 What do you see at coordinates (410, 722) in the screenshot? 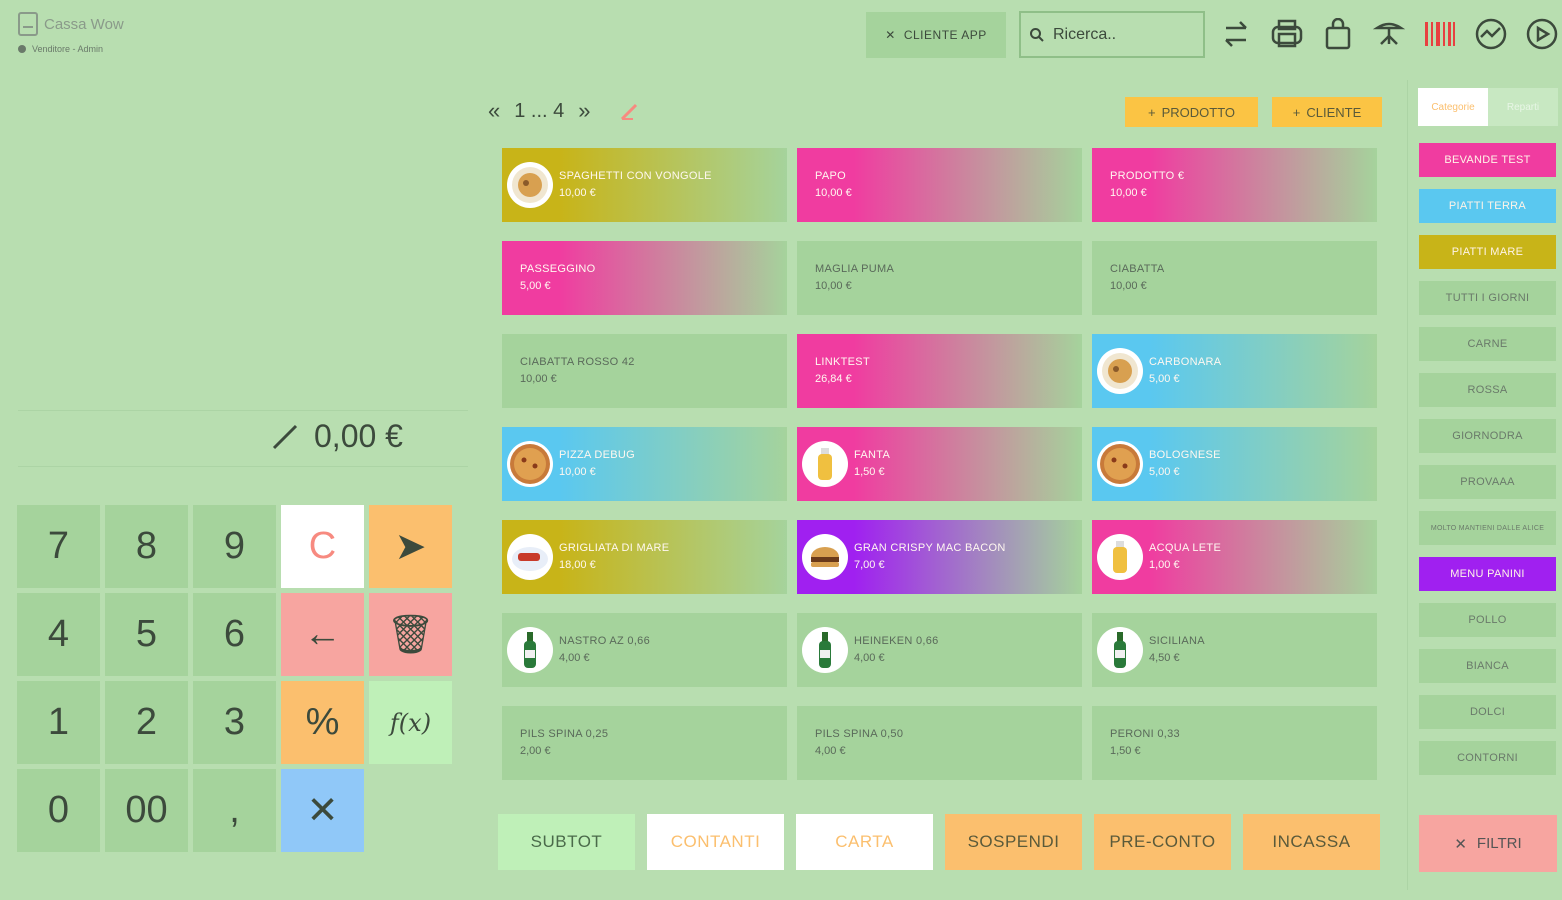
I see `keypad-key: f(x)` at bounding box center [410, 722].